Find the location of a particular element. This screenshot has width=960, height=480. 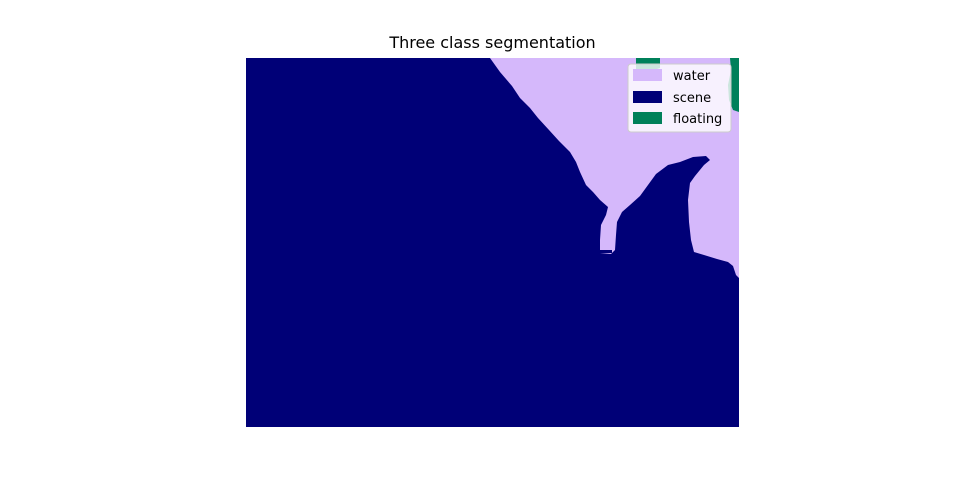

legend: water scene floating is located at coordinates (679, 98).